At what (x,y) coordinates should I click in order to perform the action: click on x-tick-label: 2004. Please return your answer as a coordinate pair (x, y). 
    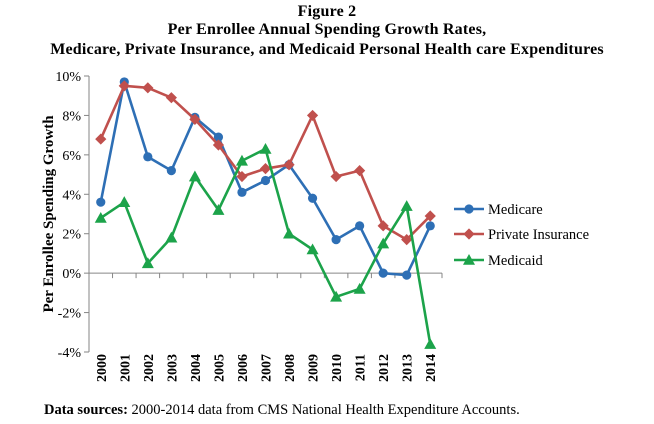
    Looking at the image, I should click on (196, 368).